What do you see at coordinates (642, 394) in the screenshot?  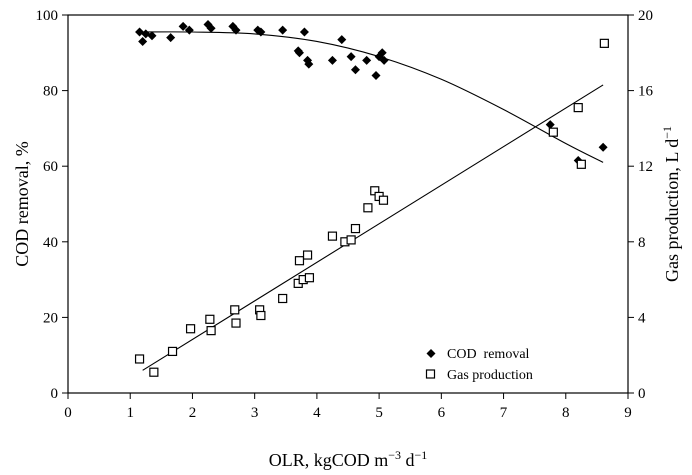 I see `y-right-tick-label: 0` at bounding box center [642, 394].